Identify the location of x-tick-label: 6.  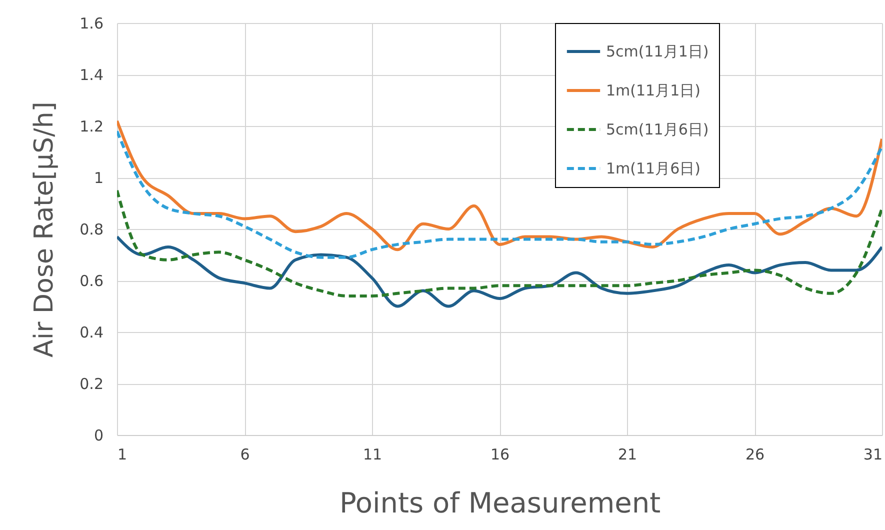
(245, 455).